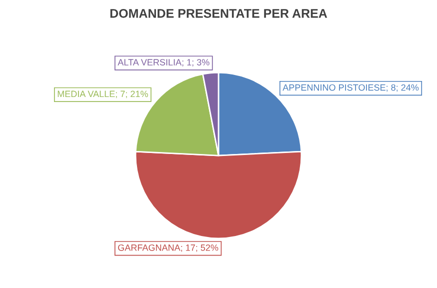  I want to click on slice-label: MEDIA VALLE; 7; 21%, so click(103, 94).